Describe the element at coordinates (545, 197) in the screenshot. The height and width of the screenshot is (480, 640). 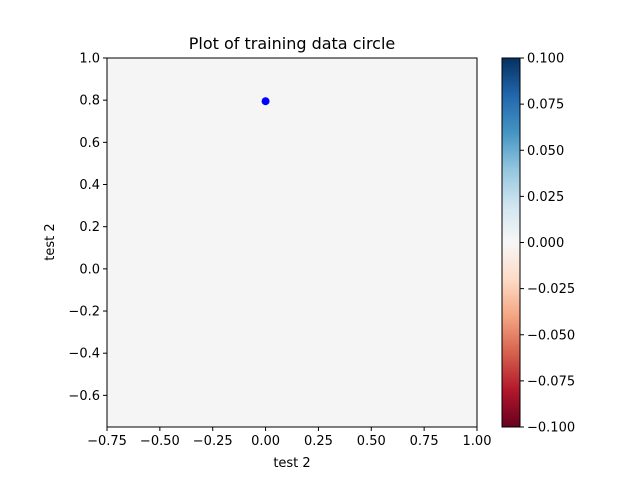
I see `colorbar-tick-label: 0.025` at that location.